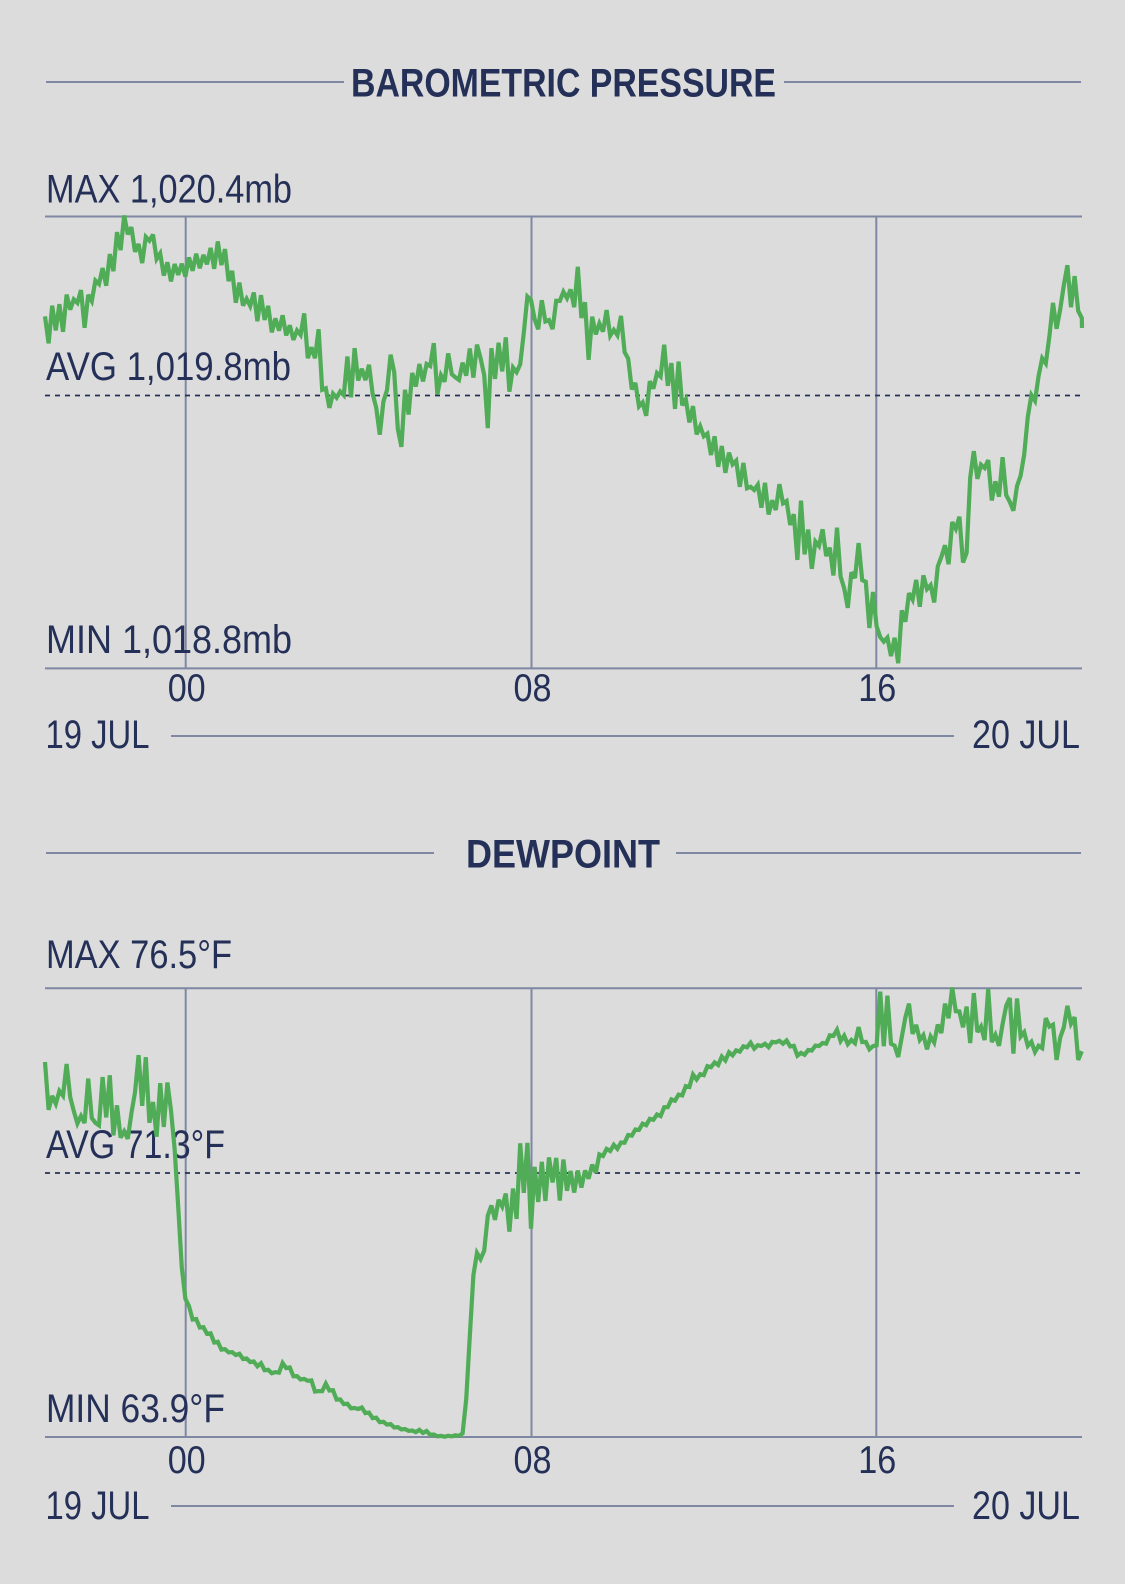 The image size is (1125, 1584). I want to click on svg-text: DEWPOINT, so click(563, 854).